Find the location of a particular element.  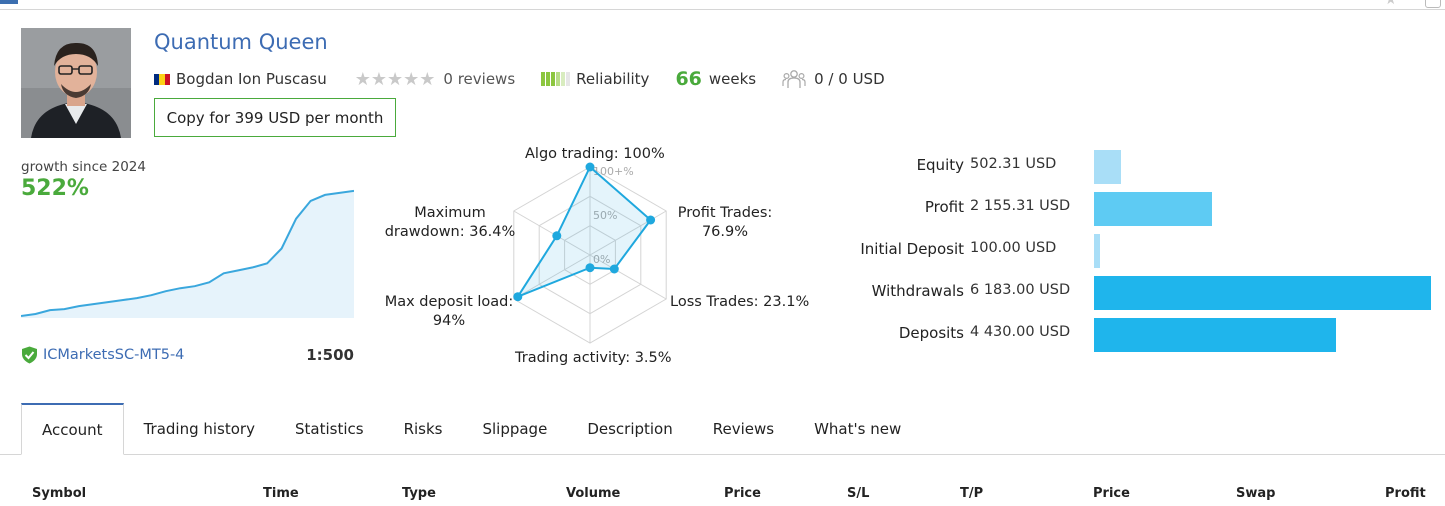

column-header: Swap is located at coordinates (1256, 493).